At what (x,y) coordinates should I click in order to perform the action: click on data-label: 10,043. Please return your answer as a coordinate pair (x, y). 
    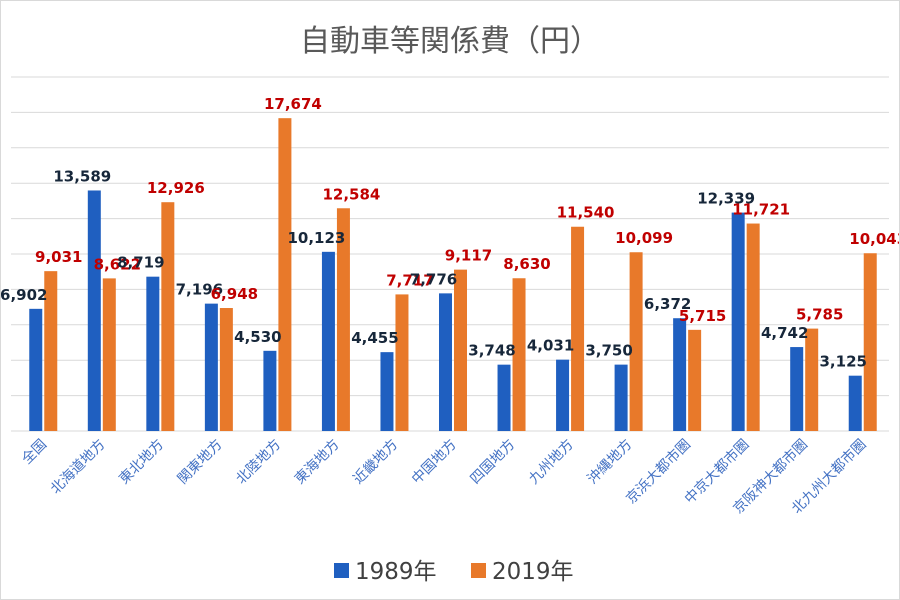
    Looking at the image, I should click on (874, 239).